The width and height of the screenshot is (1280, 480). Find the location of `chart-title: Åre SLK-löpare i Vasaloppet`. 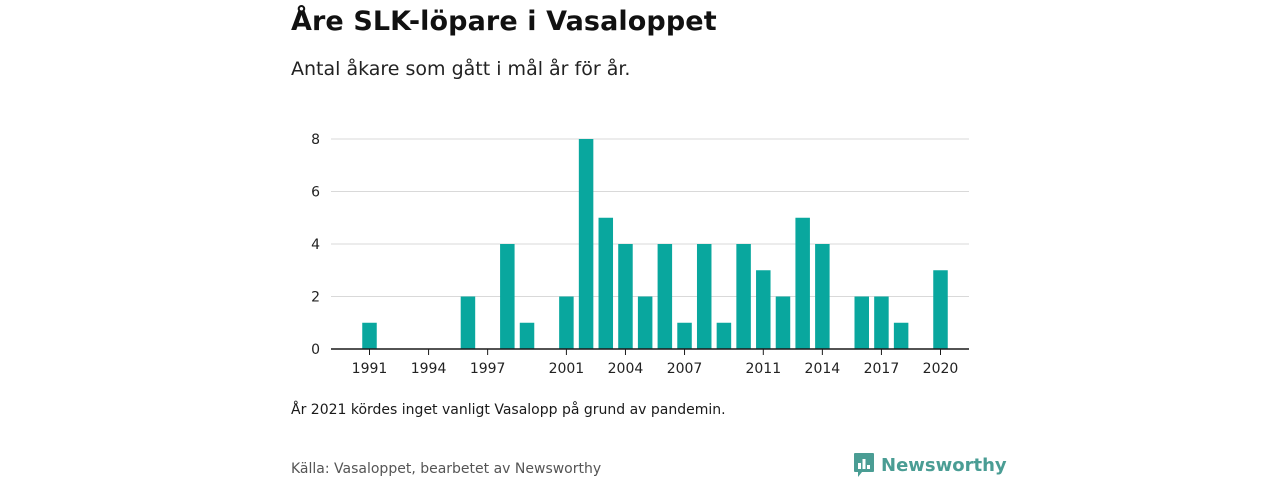

chart-title: Åre SLK-löpare i Vasaloppet is located at coordinates (504, 21).